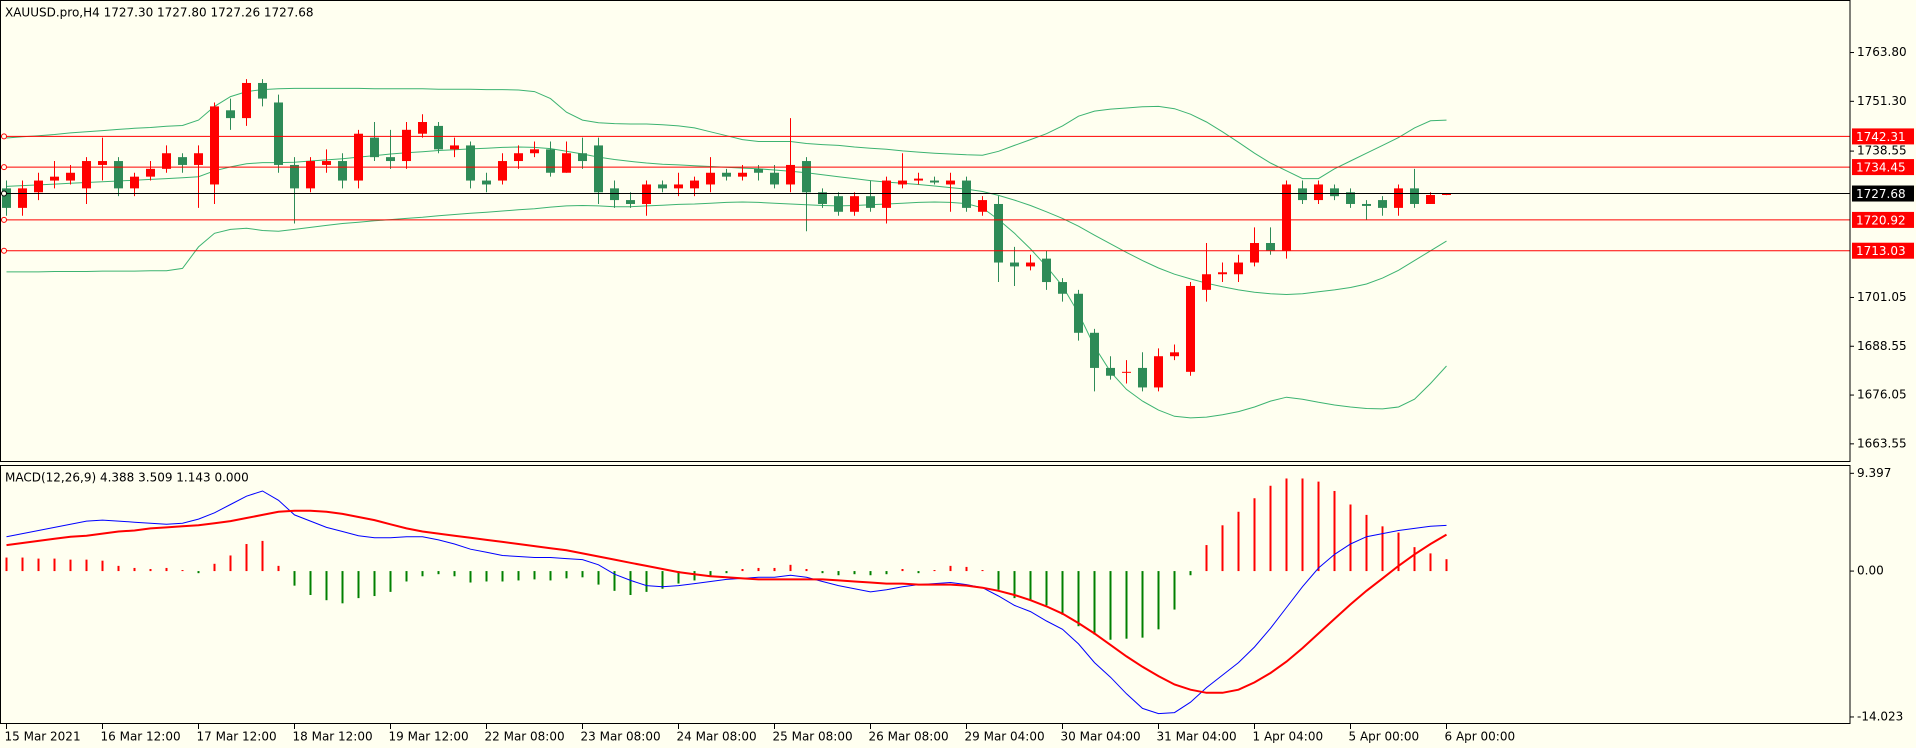  I want to click on current-price-line-handle, so click(4, 193).